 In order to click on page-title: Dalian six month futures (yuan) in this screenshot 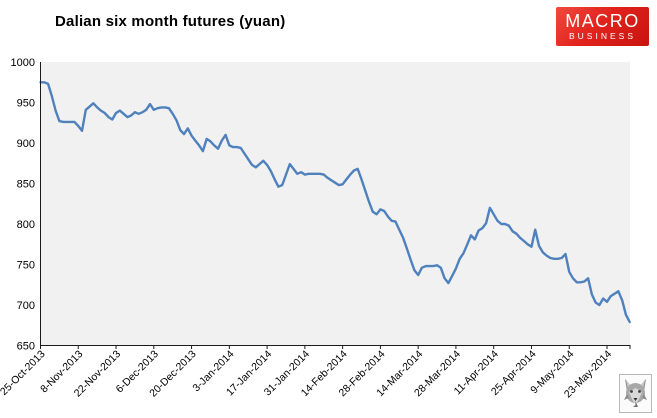, I will do `click(170, 21)`.